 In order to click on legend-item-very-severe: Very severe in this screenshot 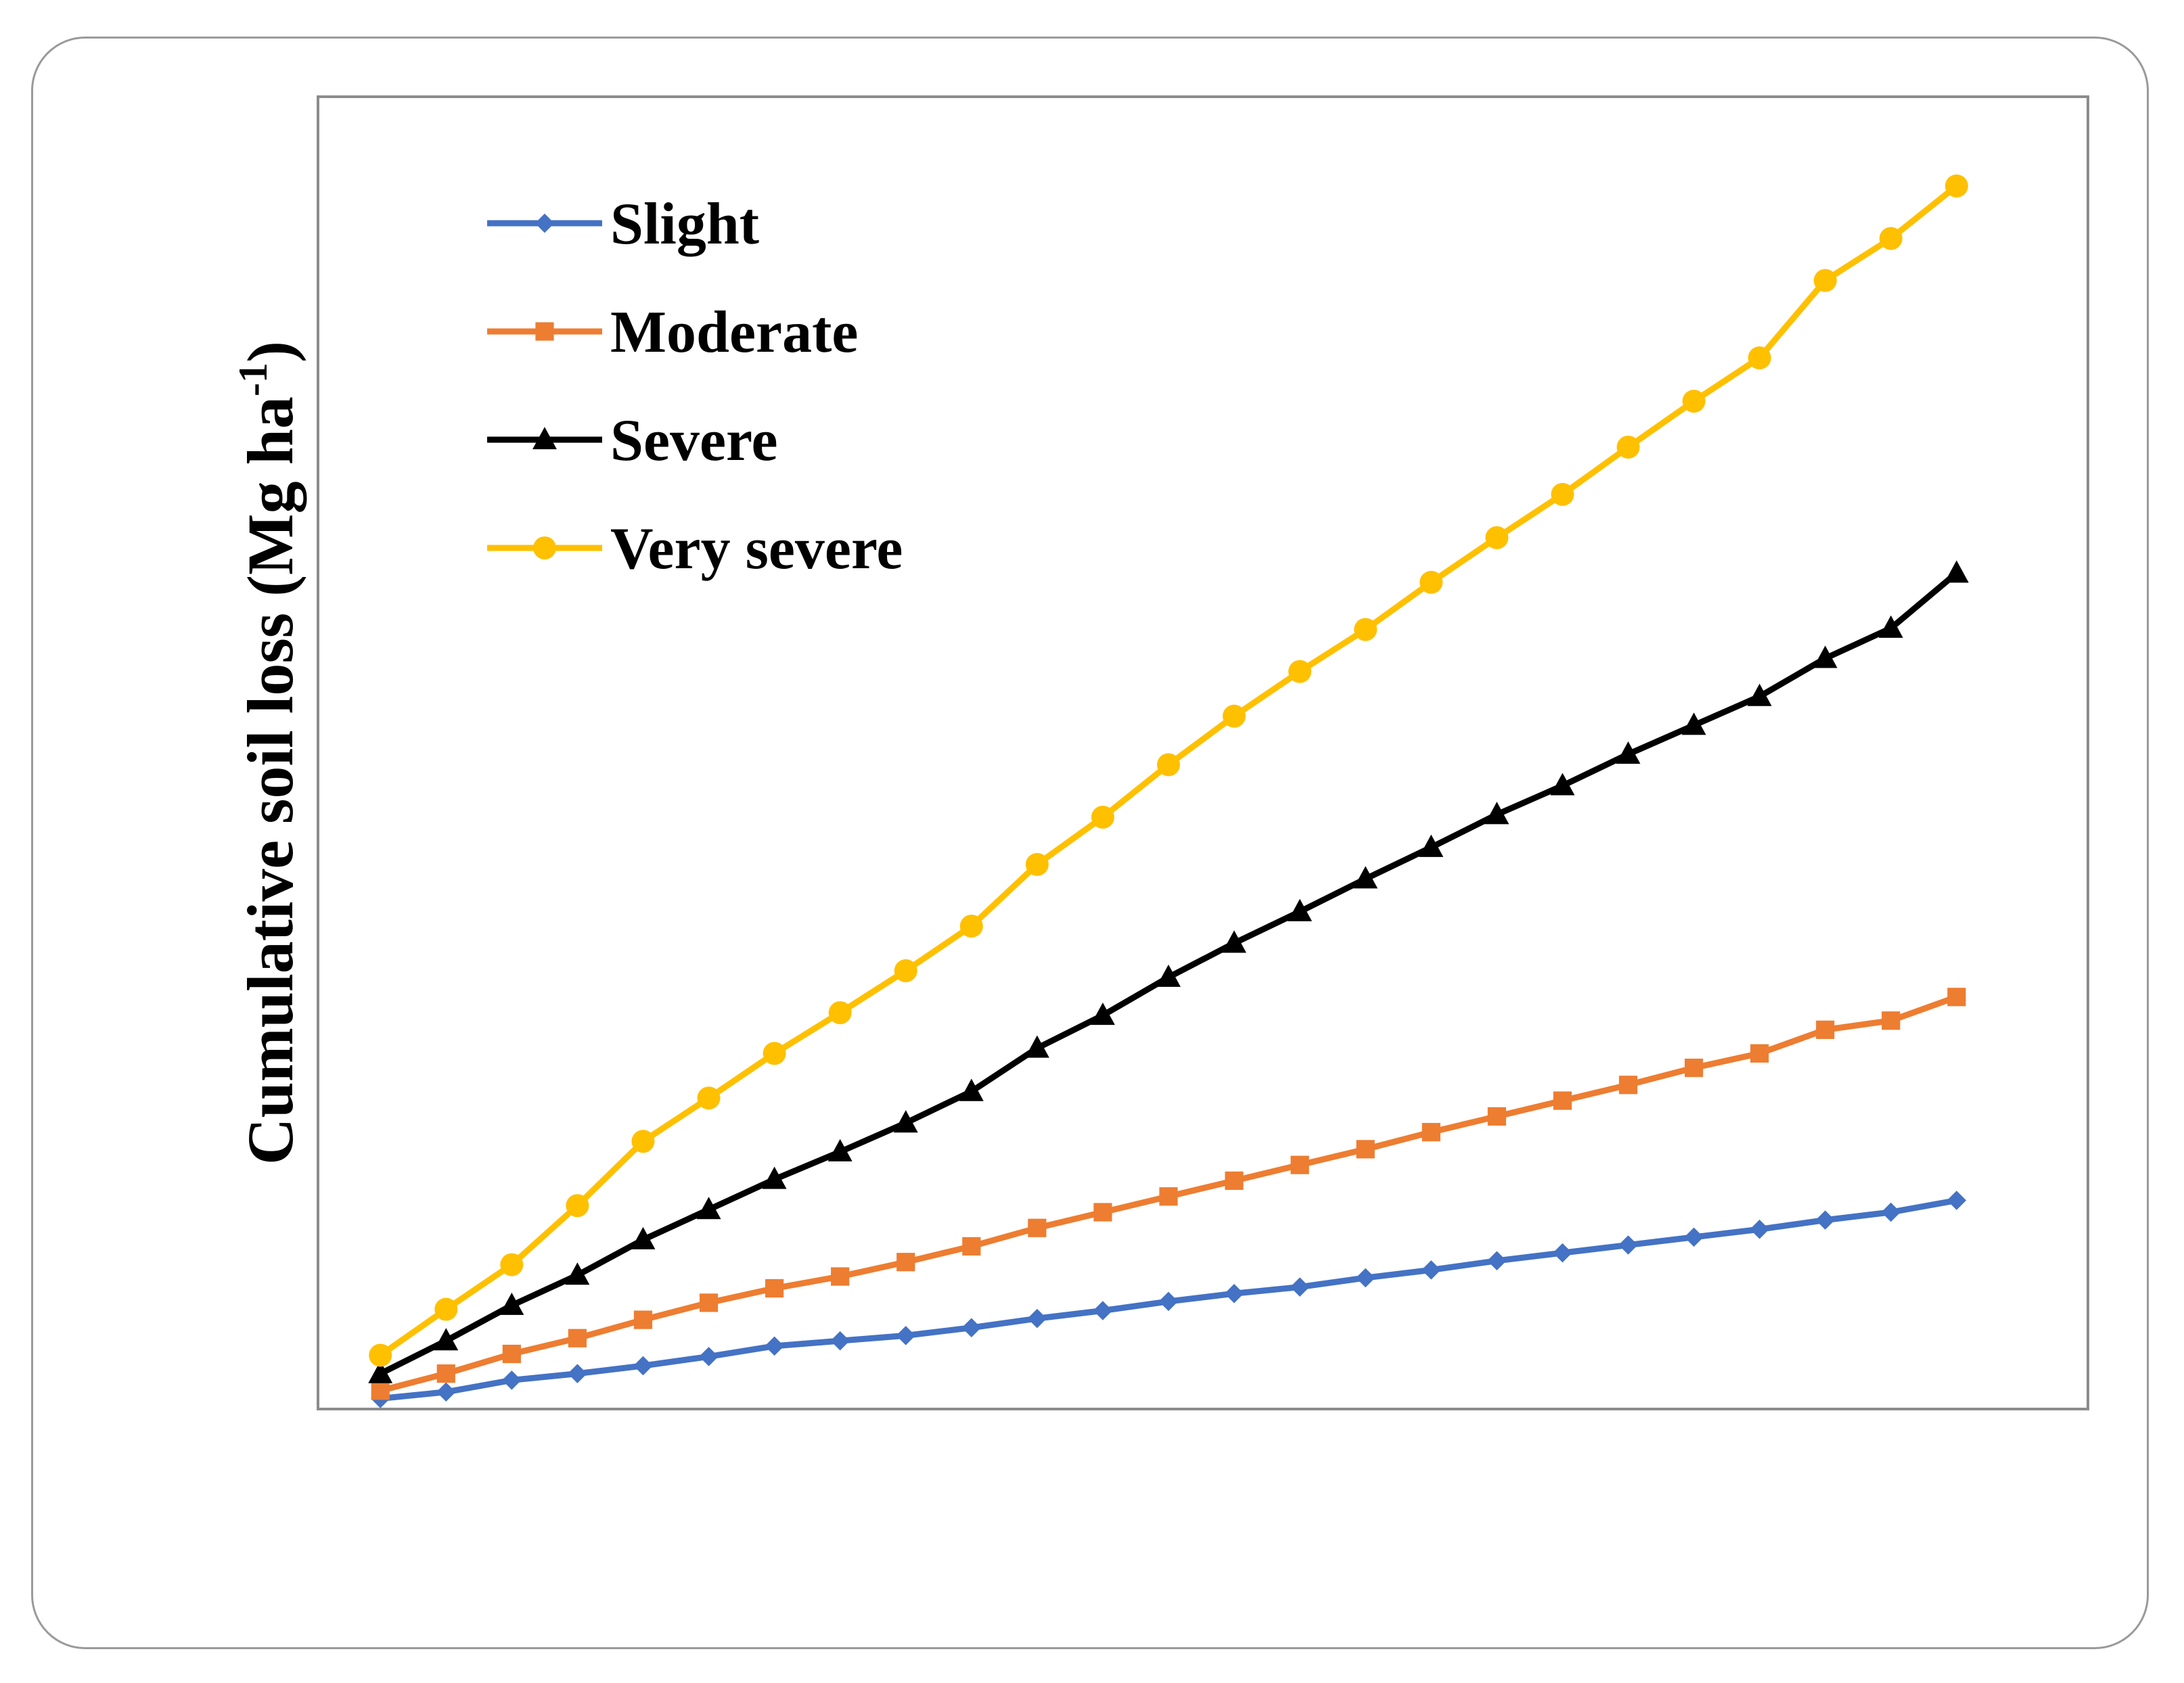, I will do `click(695, 549)`.